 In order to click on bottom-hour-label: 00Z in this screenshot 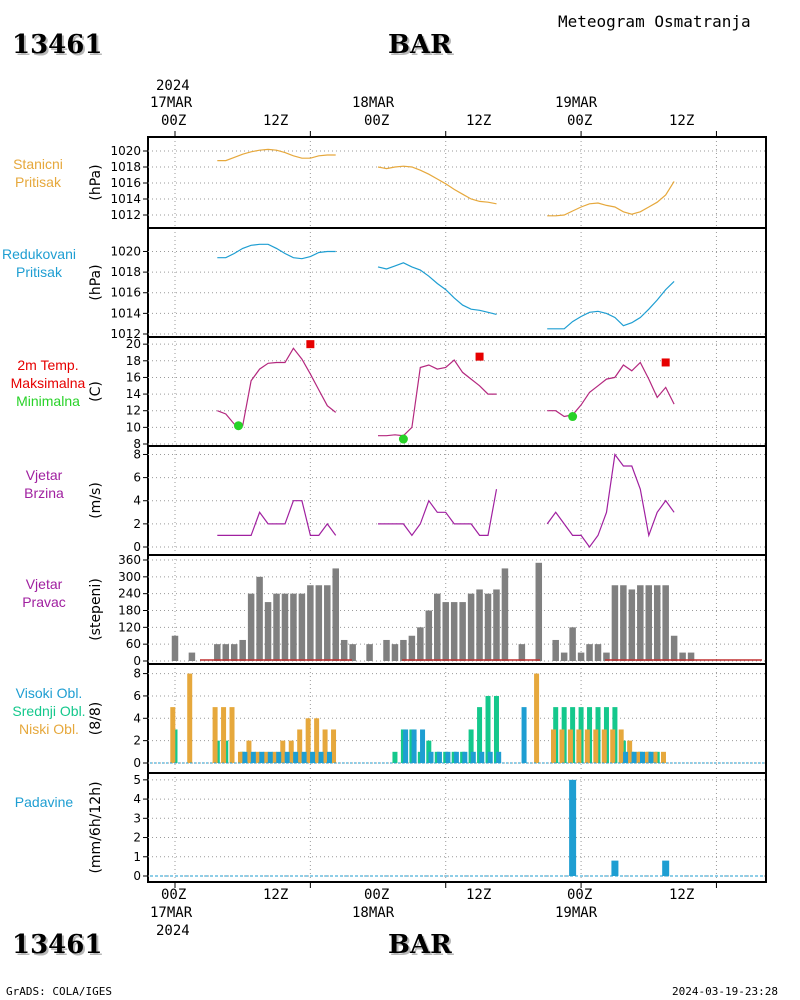, I will do `click(174, 895)`.